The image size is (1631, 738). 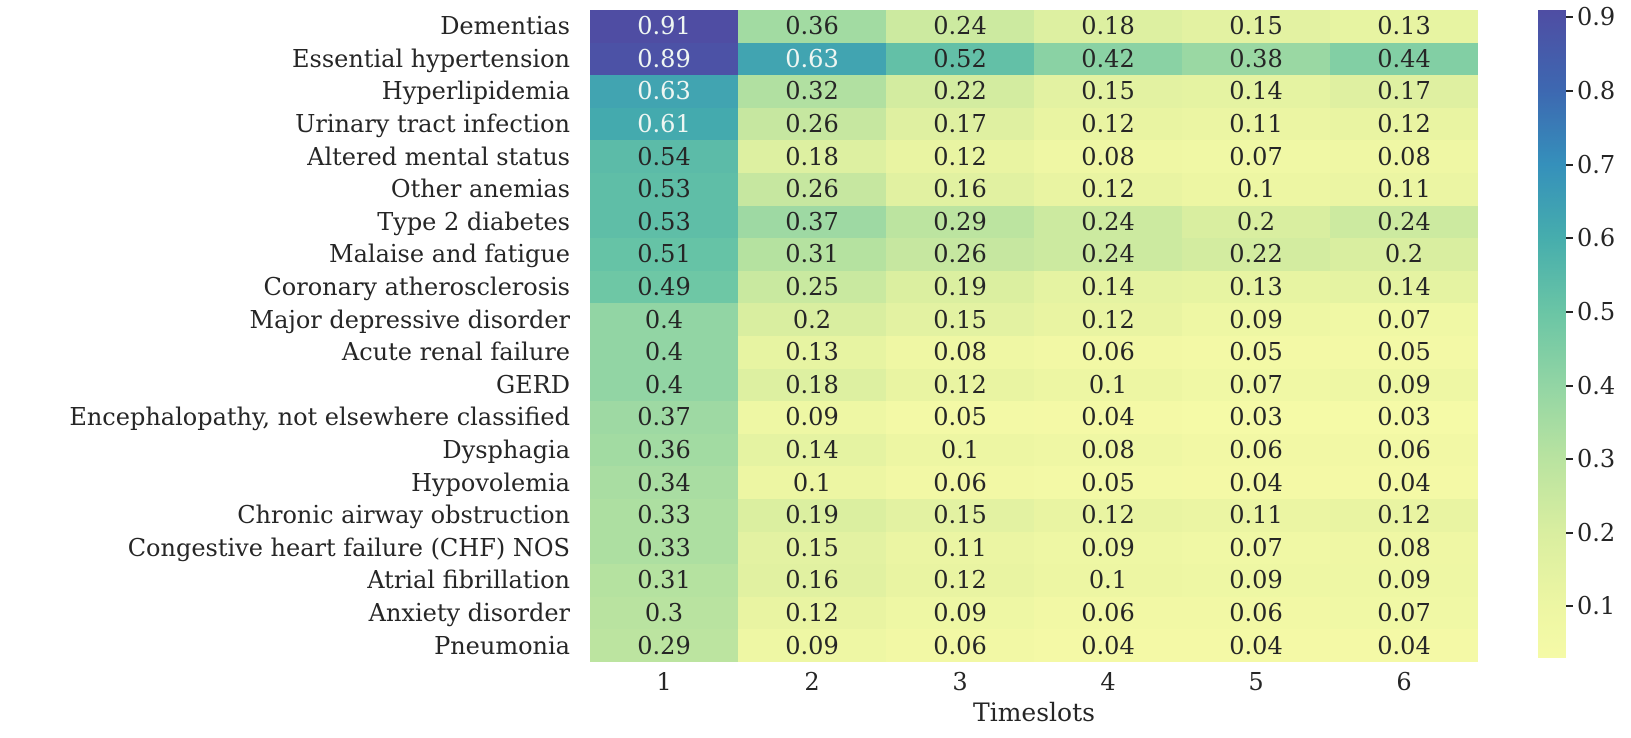 I want to click on colorbar-tick-label: 0.2, so click(x=1596, y=532).